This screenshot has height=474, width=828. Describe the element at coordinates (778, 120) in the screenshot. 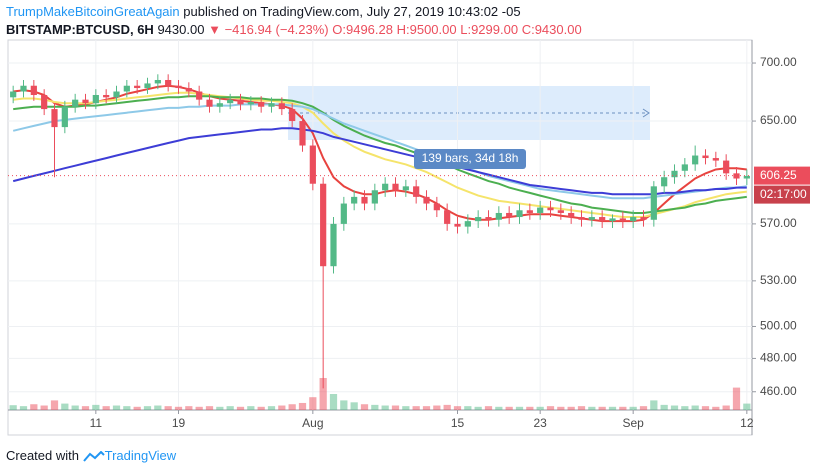

I see `y-tick-label: 650.00` at that location.